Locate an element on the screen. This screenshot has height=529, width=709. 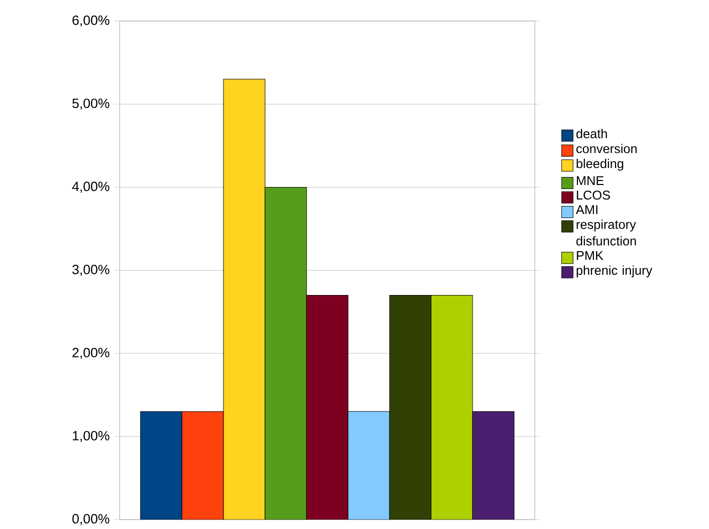
y-tick-label: 4,00% is located at coordinates (91, 187).